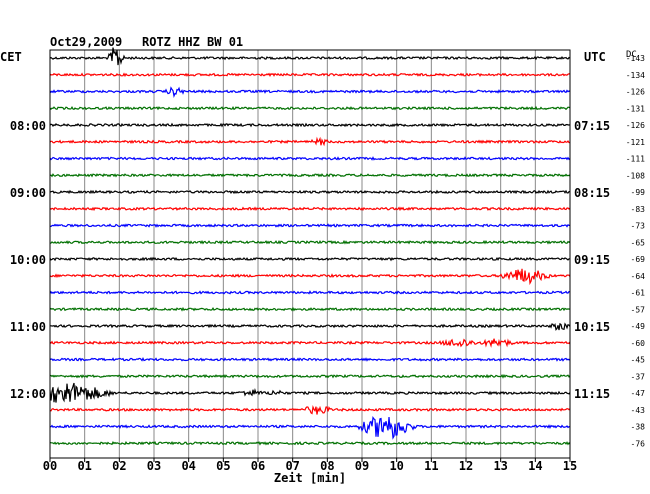 Image resolution: width=650 pixels, height=494 pixels. Describe the element at coordinates (192, 42) in the screenshot. I see `header-station: ROTZ HHZ BW 01` at that location.